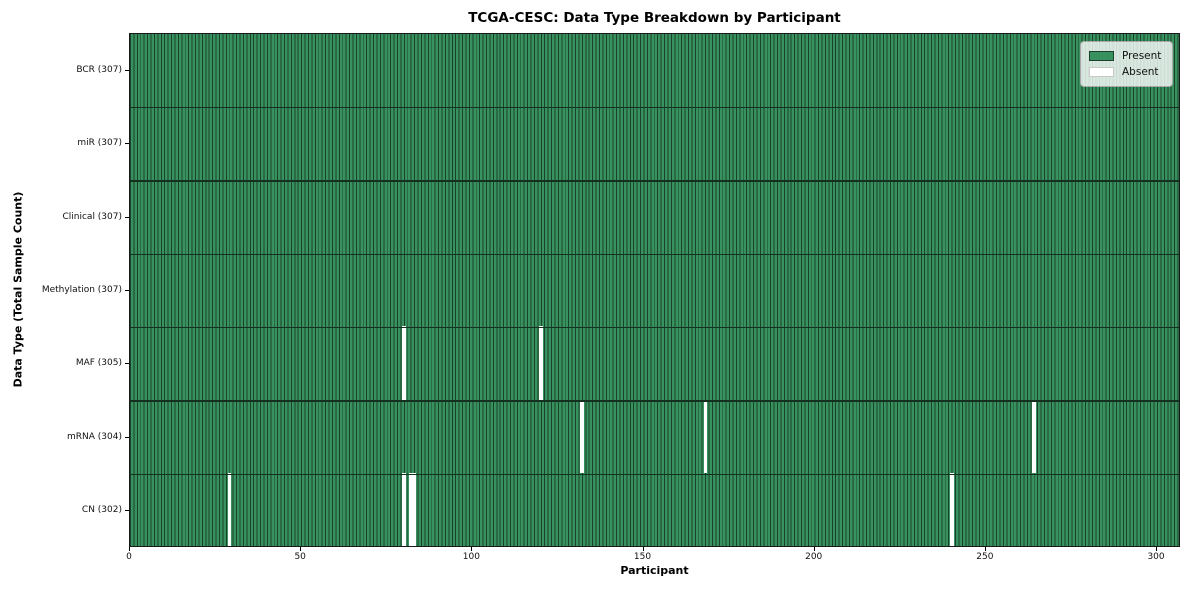 Image resolution: width=1200 pixels, height=600 pixels. Describe the element at coordinates (1156, 557) in the screenshot. I see `x-tick-label-300: 300` at that location.